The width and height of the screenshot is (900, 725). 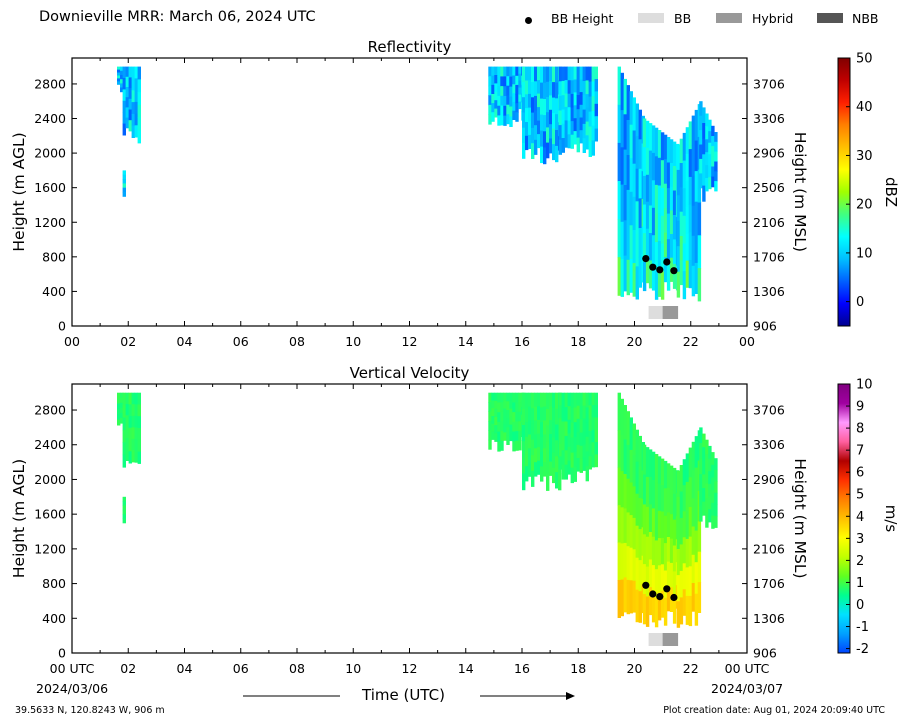 I want to click on reflectivity-xtick-label: 04, so click(x=185, y=341).